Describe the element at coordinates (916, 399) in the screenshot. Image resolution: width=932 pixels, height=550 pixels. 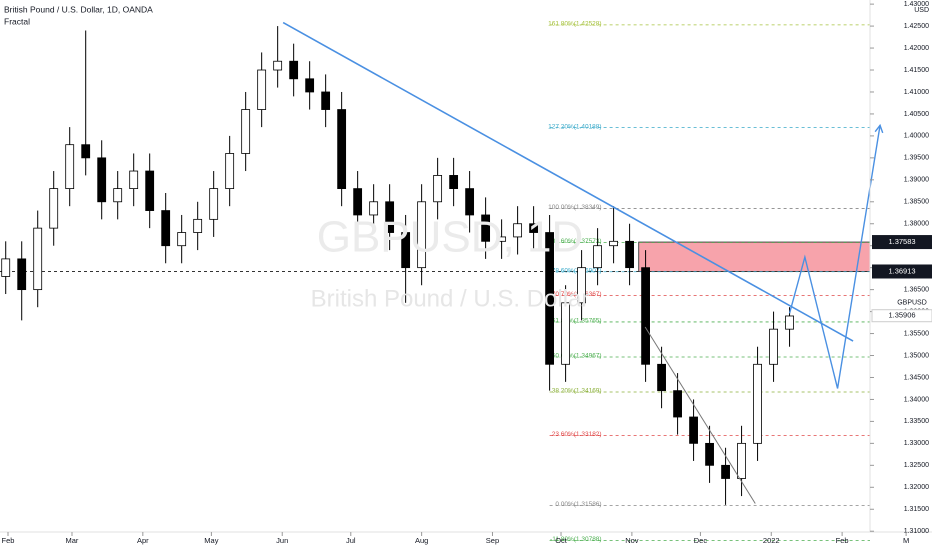
I see `y-tick-label: 1.34000` at that location.